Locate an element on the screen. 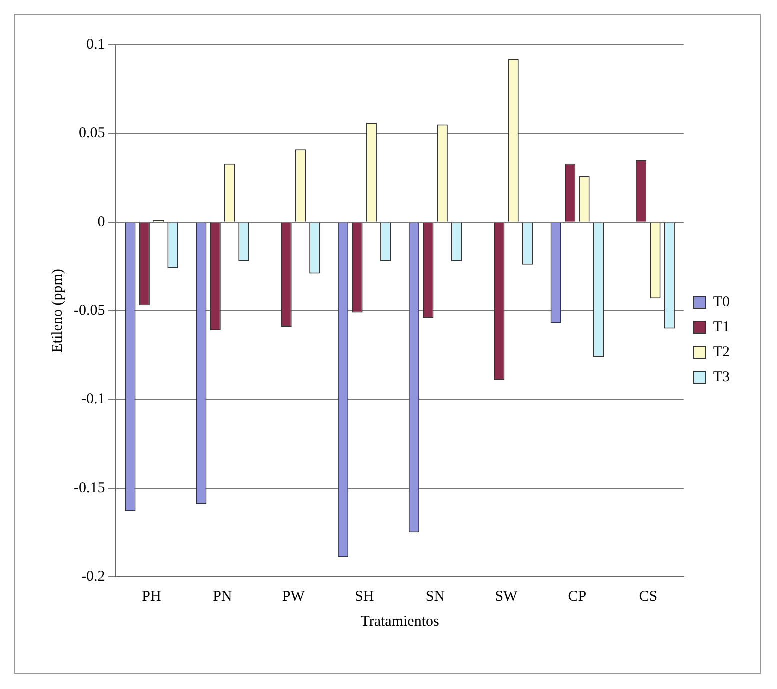 The image size is (777, 689). y-tick-label: 0.1 is located at coordinates (96, 44).